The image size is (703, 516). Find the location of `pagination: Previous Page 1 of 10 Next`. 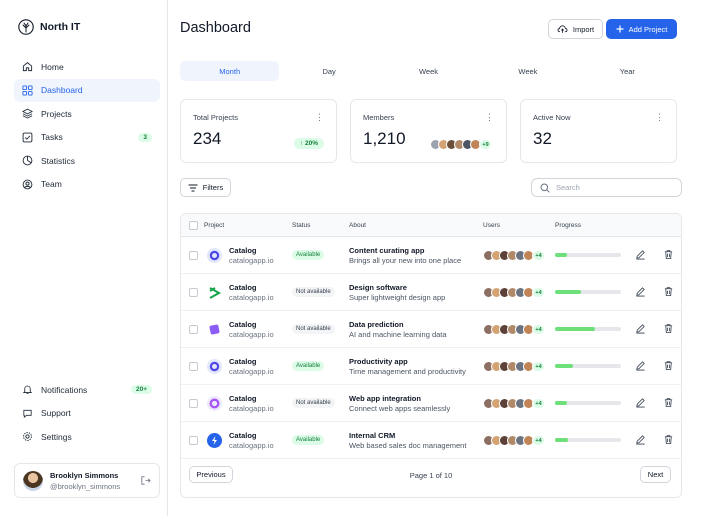

pagination: Previous Page 1 of 10 Next is located at coordinates (431, 476).